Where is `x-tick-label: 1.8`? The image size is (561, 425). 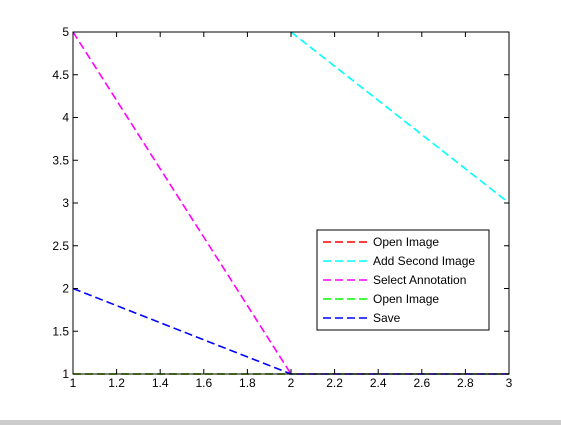 x-tick-label: 1.8 is located at coordinates (247, 383).